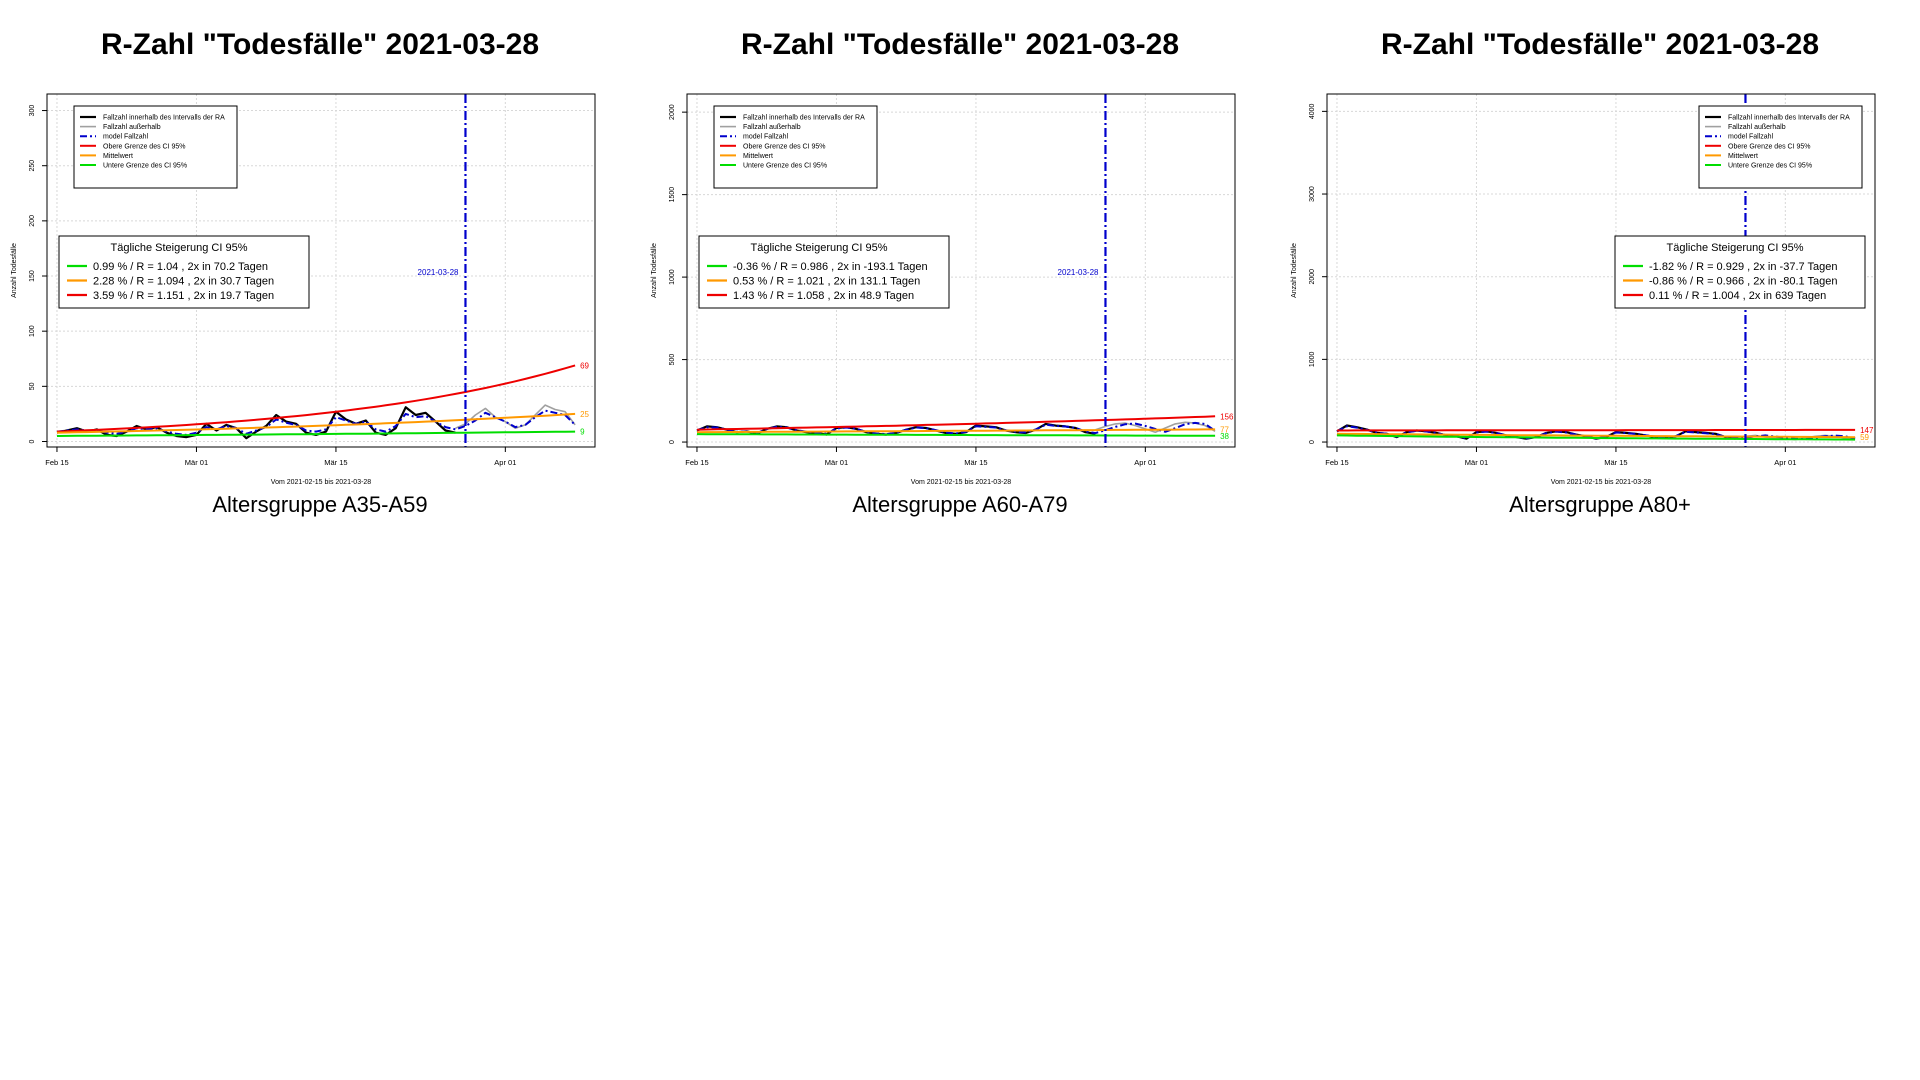 This screenshot has width=1920, height=1080. What do you see at coordinates (1224, 436) in the screenshot?
I see `series-end-label: 38` at bounding box center [1224, 436].